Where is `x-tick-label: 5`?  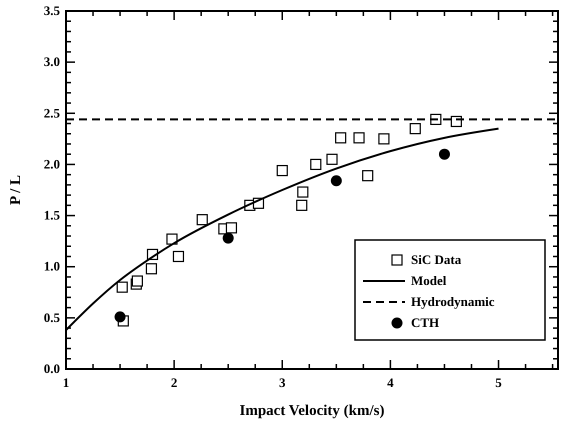 x-tick-label: 5 is located at coordinates (498, 382).